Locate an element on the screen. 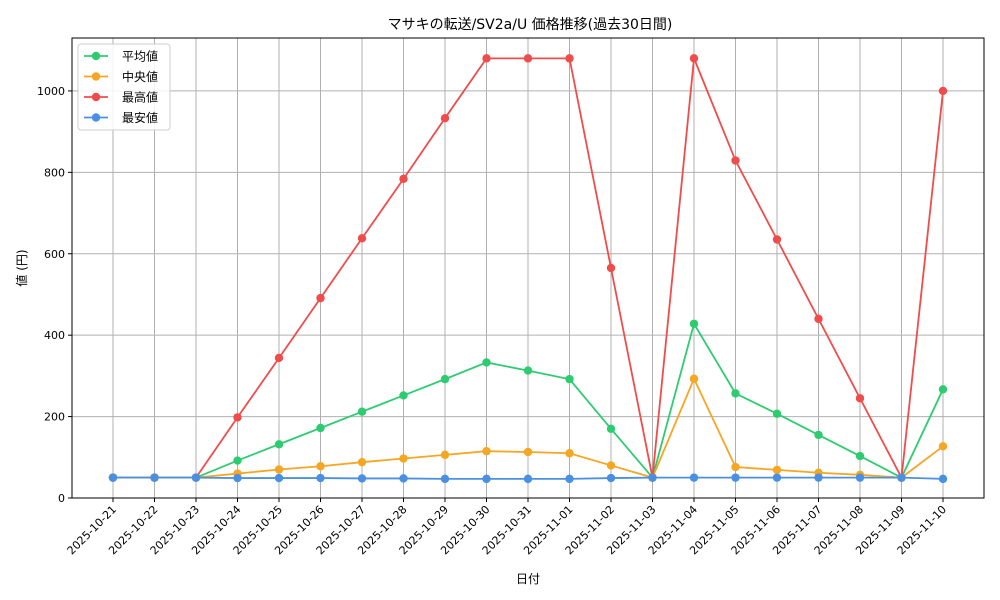 Image resolution: width=1000 pixels, height=600 pixels. y-tick-label: 0 is located at coordinates (61, 498).